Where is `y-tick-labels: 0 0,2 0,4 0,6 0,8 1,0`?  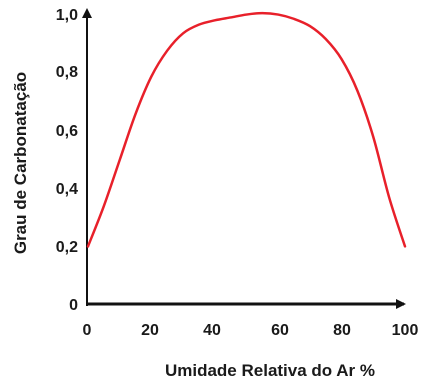
y-tick-labels: 0 0,2 0,4 0,6 0,8 1,0 is located at coordinates (67, 160).